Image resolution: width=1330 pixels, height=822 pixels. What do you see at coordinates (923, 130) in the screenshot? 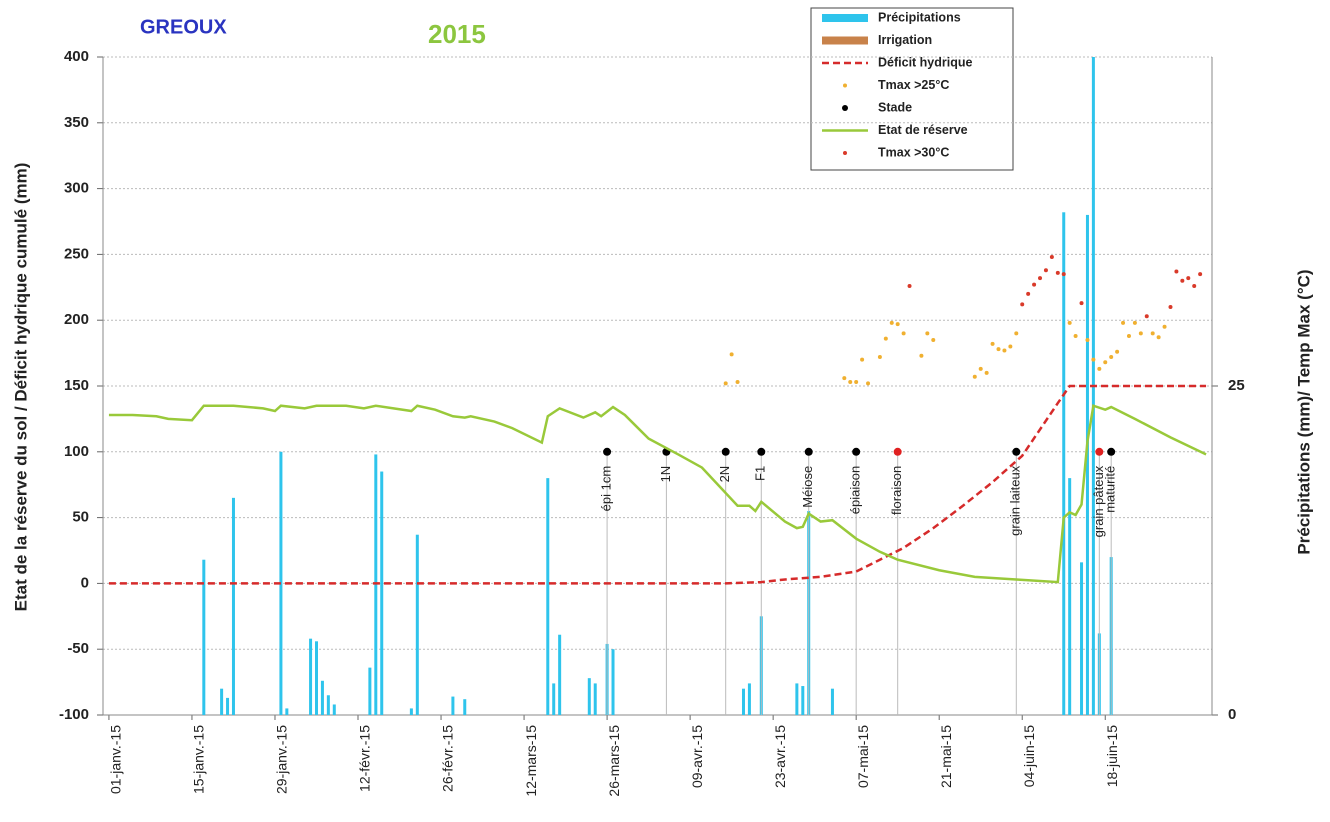
I see `legend-label: Etat de réserve` at bounding box center [923, 130].